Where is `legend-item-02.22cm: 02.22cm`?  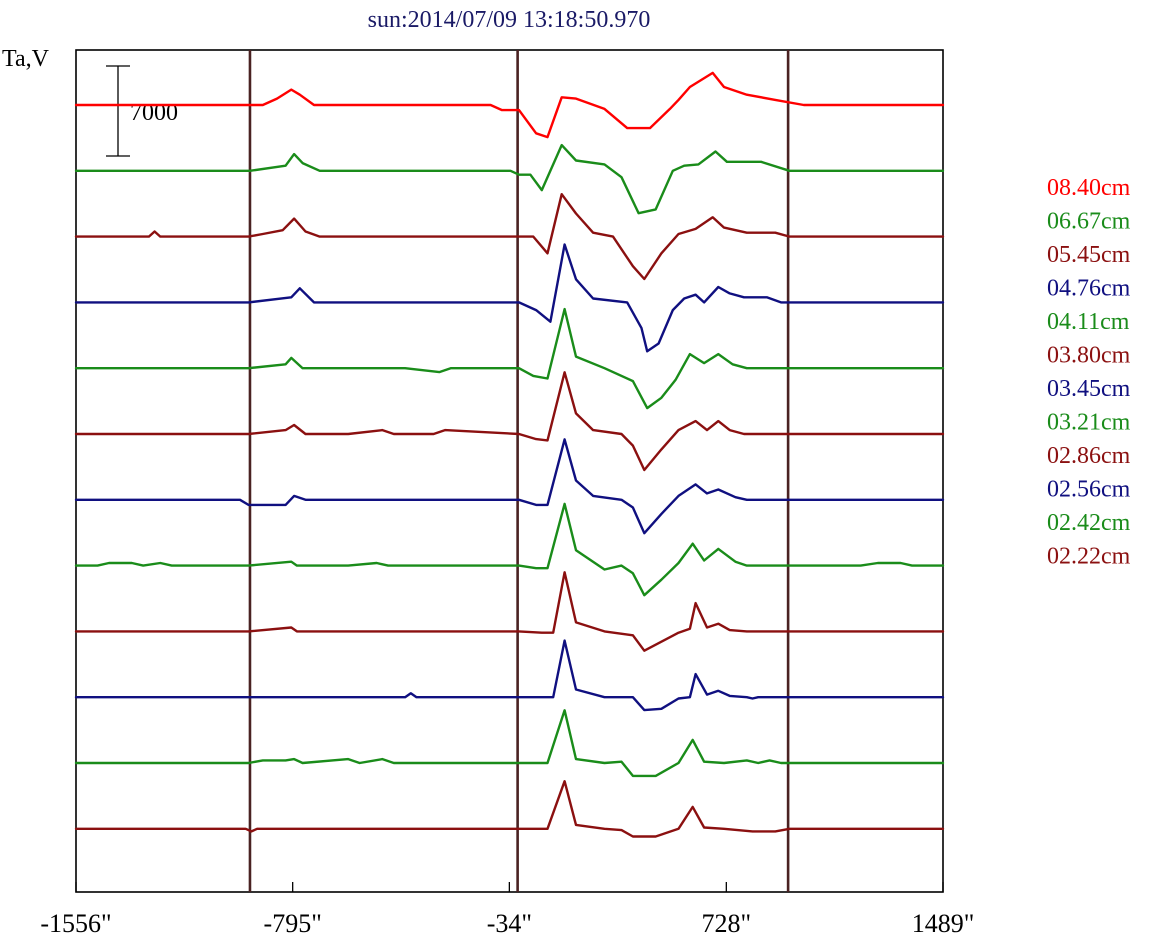
legend-item-02.22cm: 02.22cm is located at coordinates (1089, 557).